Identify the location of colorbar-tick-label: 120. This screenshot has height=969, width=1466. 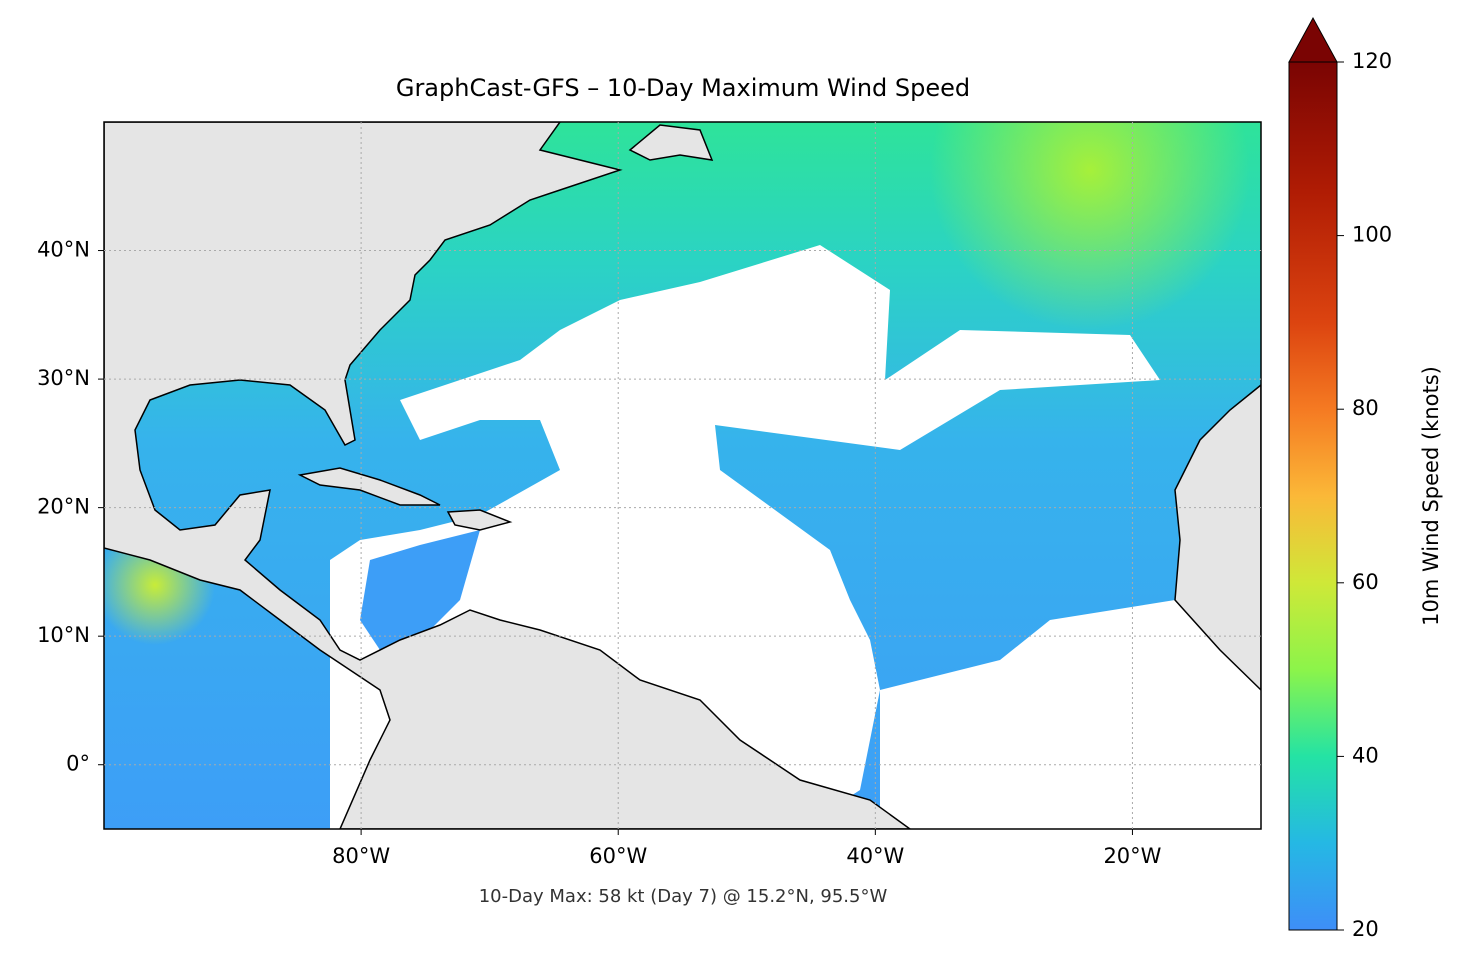
(1372, 61).